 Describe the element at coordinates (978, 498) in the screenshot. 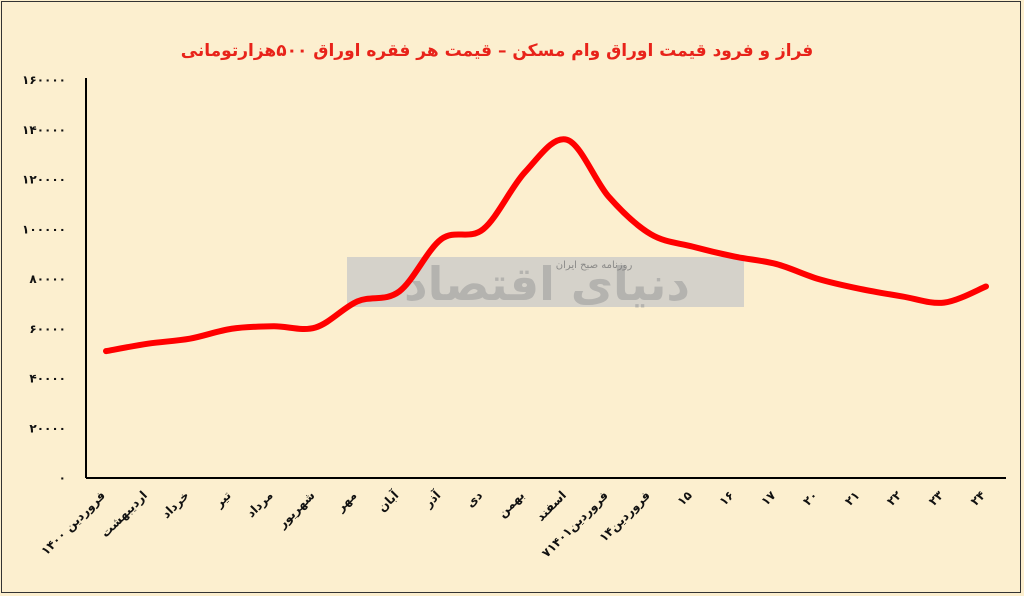

I see `x-tick-label: ۲۴` at that location.